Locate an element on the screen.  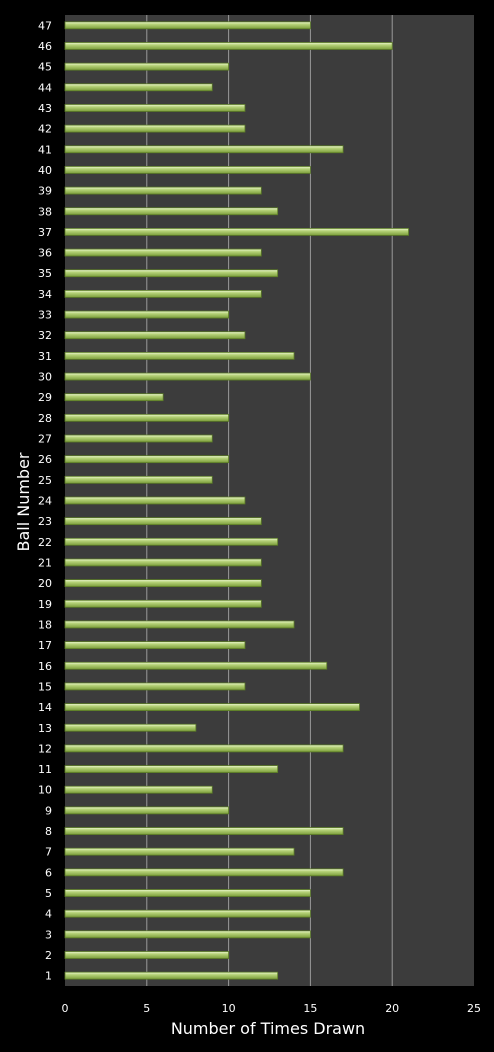
x-tick-10: 10 is located at coordinates (229, 1008).